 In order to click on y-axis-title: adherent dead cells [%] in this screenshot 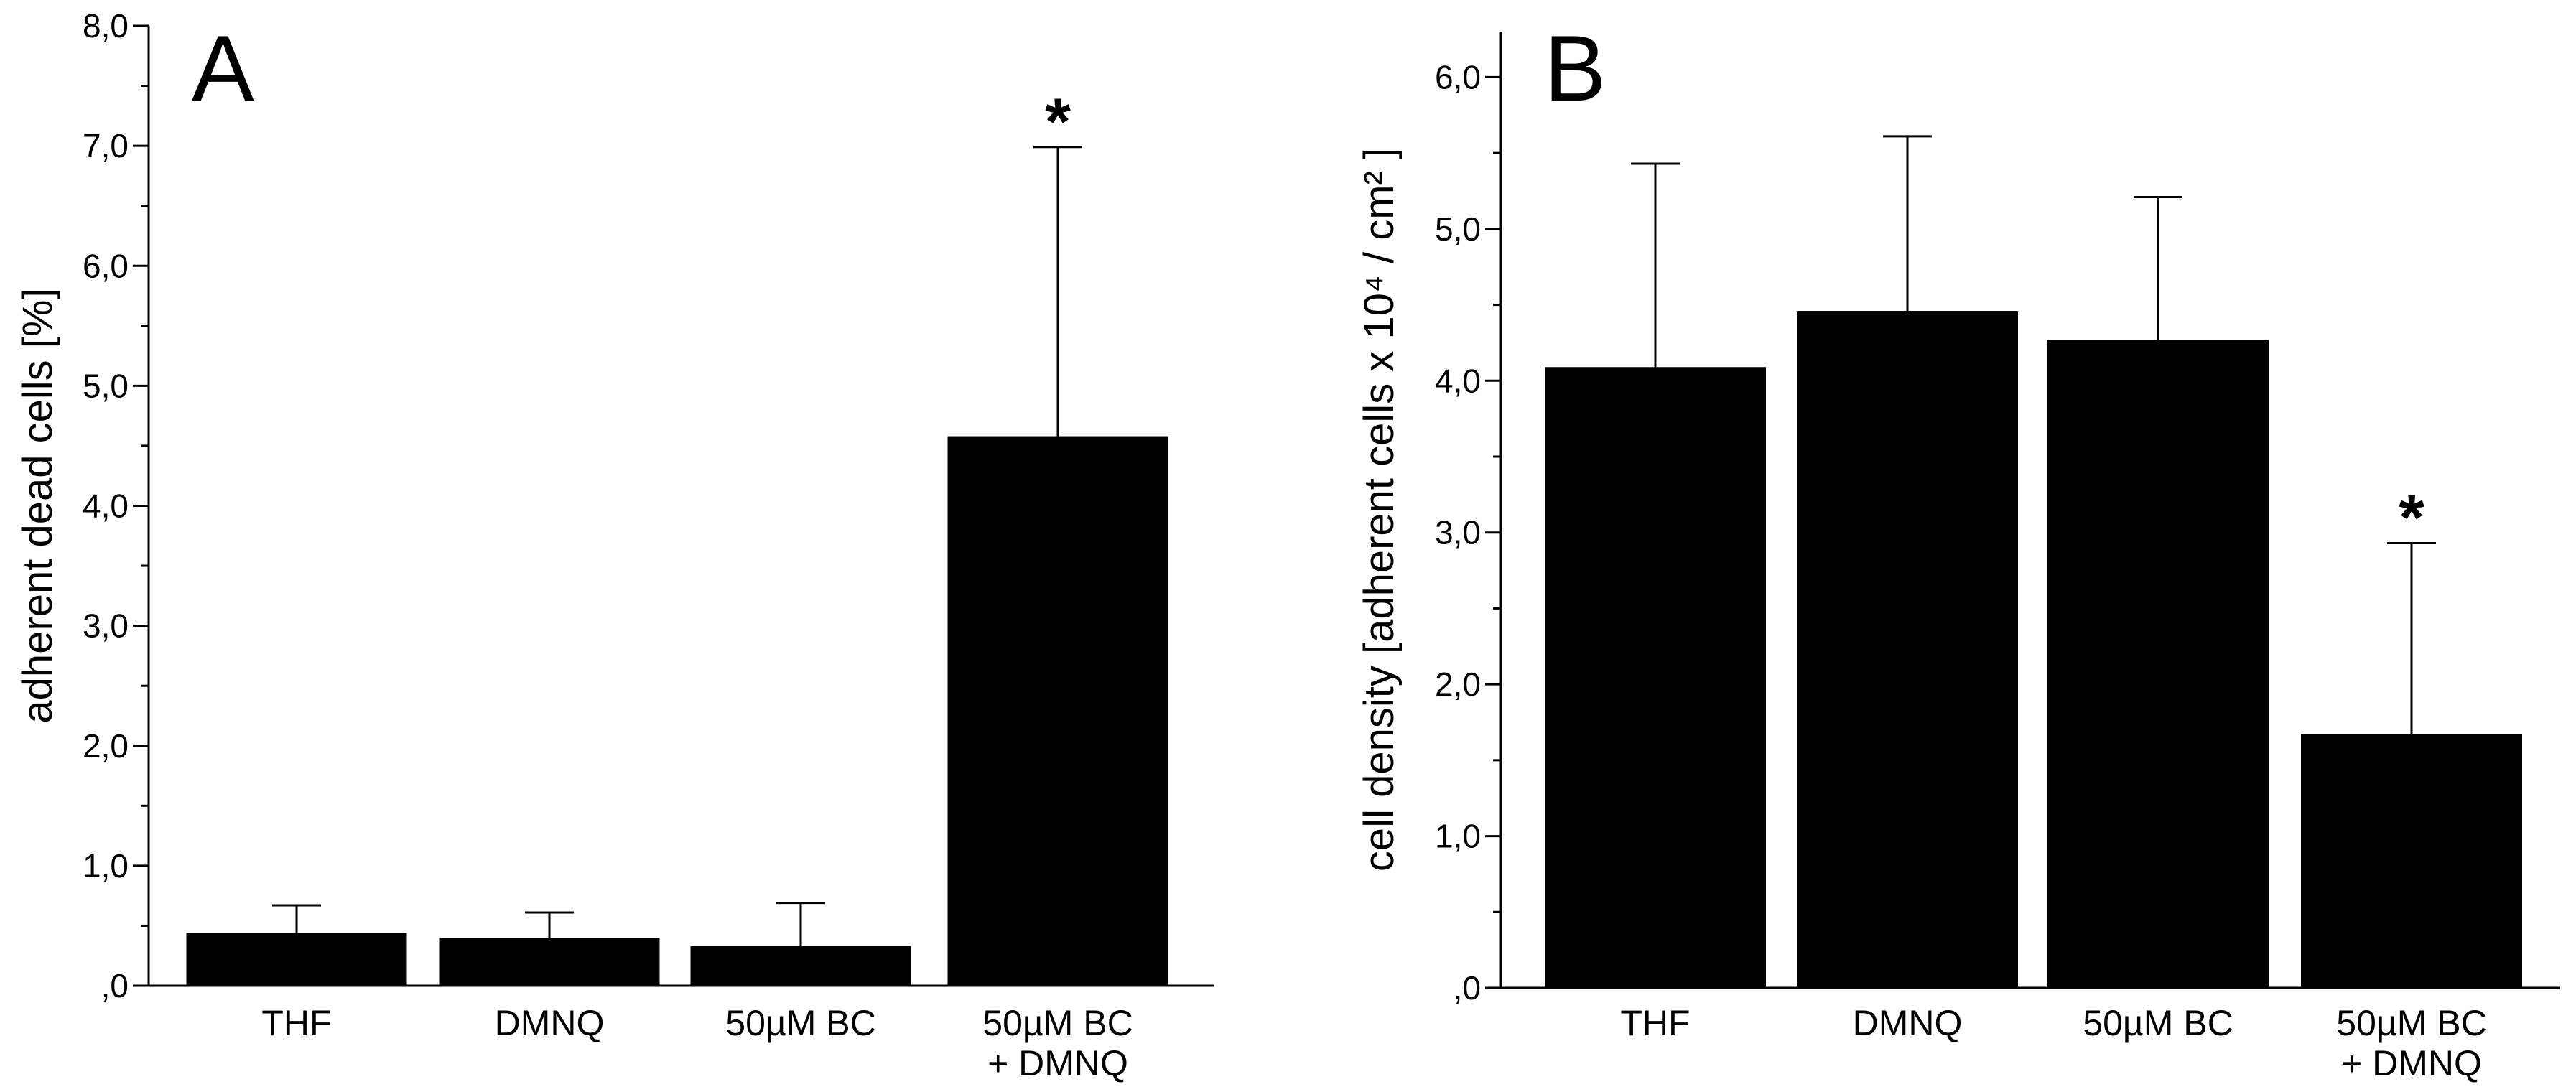, I will do `click(37, 505)`.